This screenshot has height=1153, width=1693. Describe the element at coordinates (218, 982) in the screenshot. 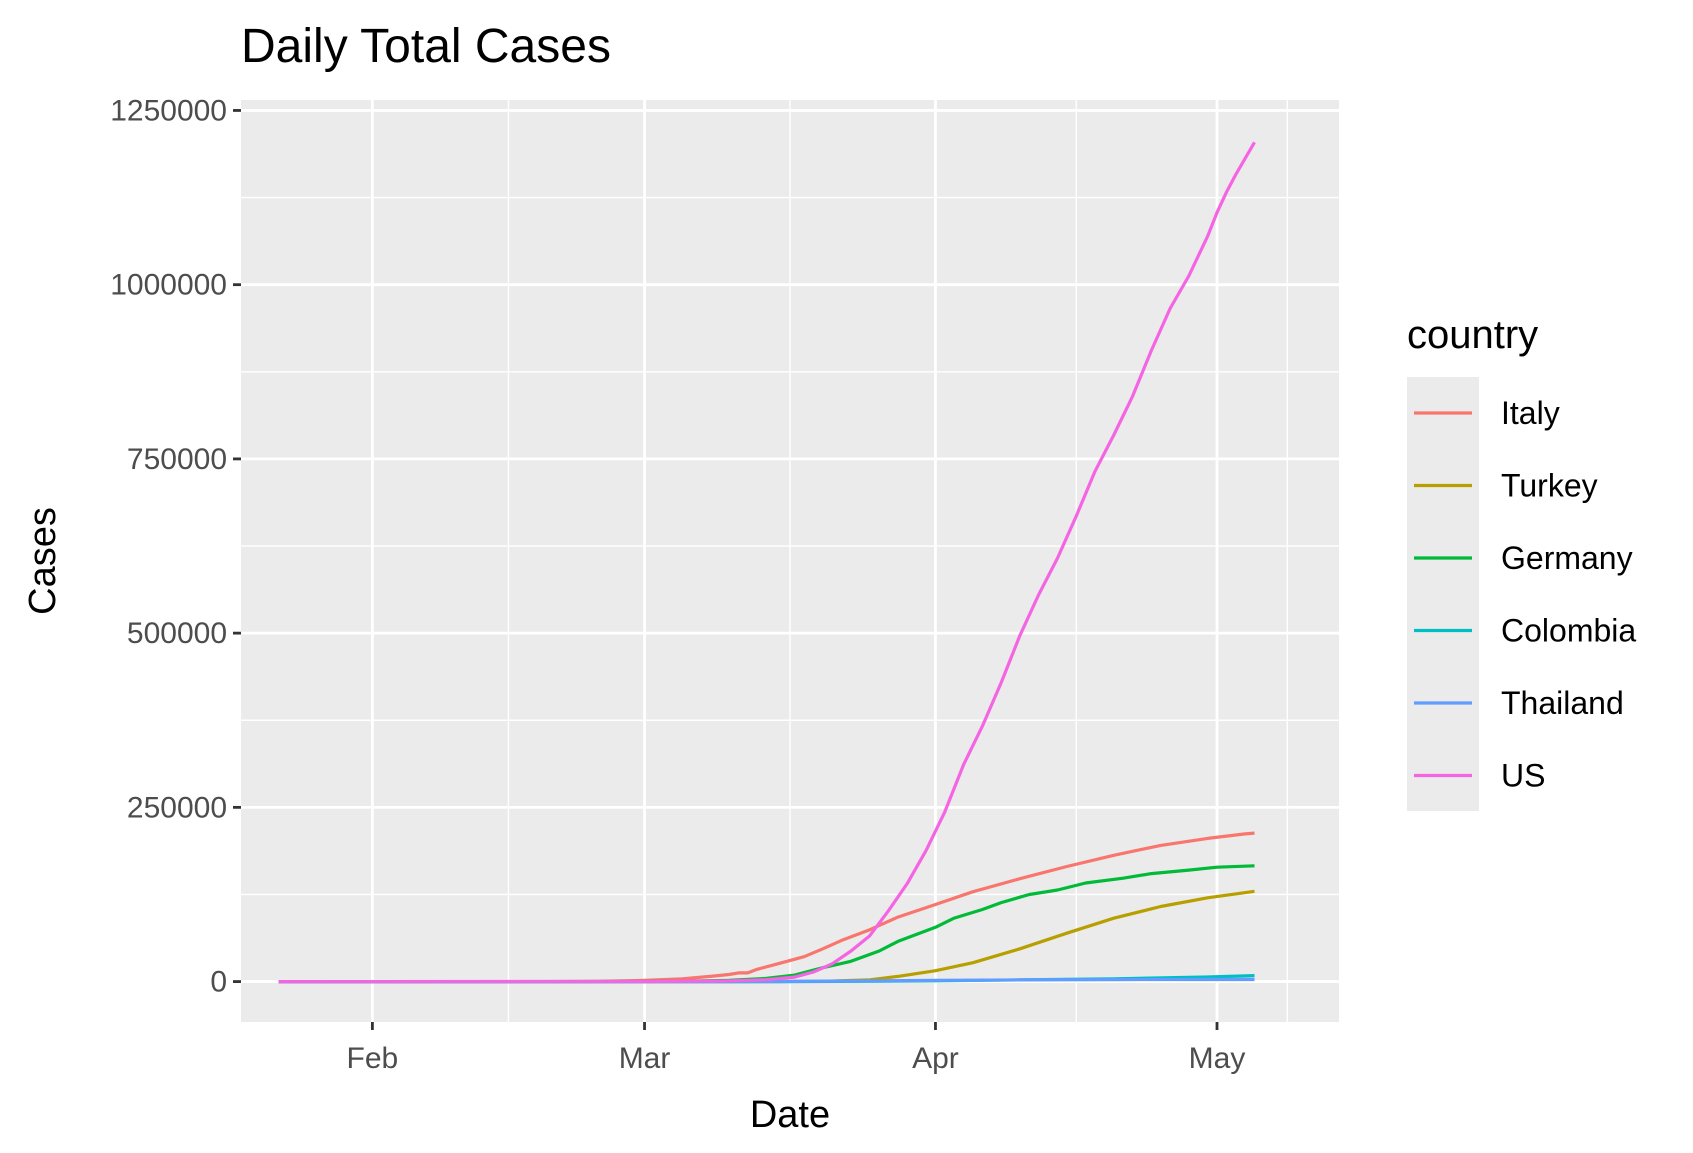

I see `y-tick-label: 0` at that location.